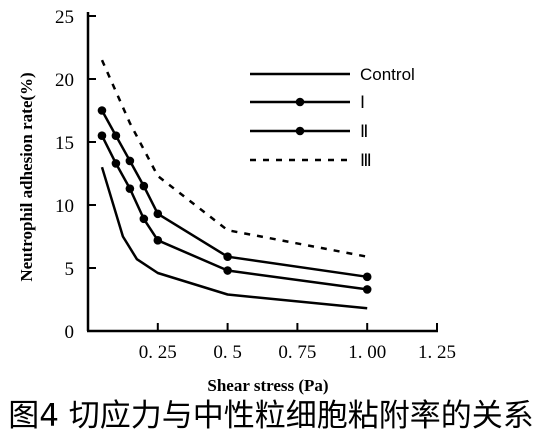  What do you see at coordinates (64, 17) in the screenshot?
I see `y-tick-label: 25` at bounding box center [64, 17].